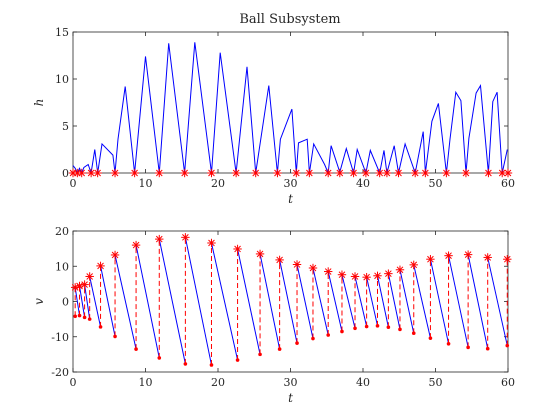  Describe the element at coordinates (291, 382) in the screenshot. I see `x-tick-label: 30` at that location.